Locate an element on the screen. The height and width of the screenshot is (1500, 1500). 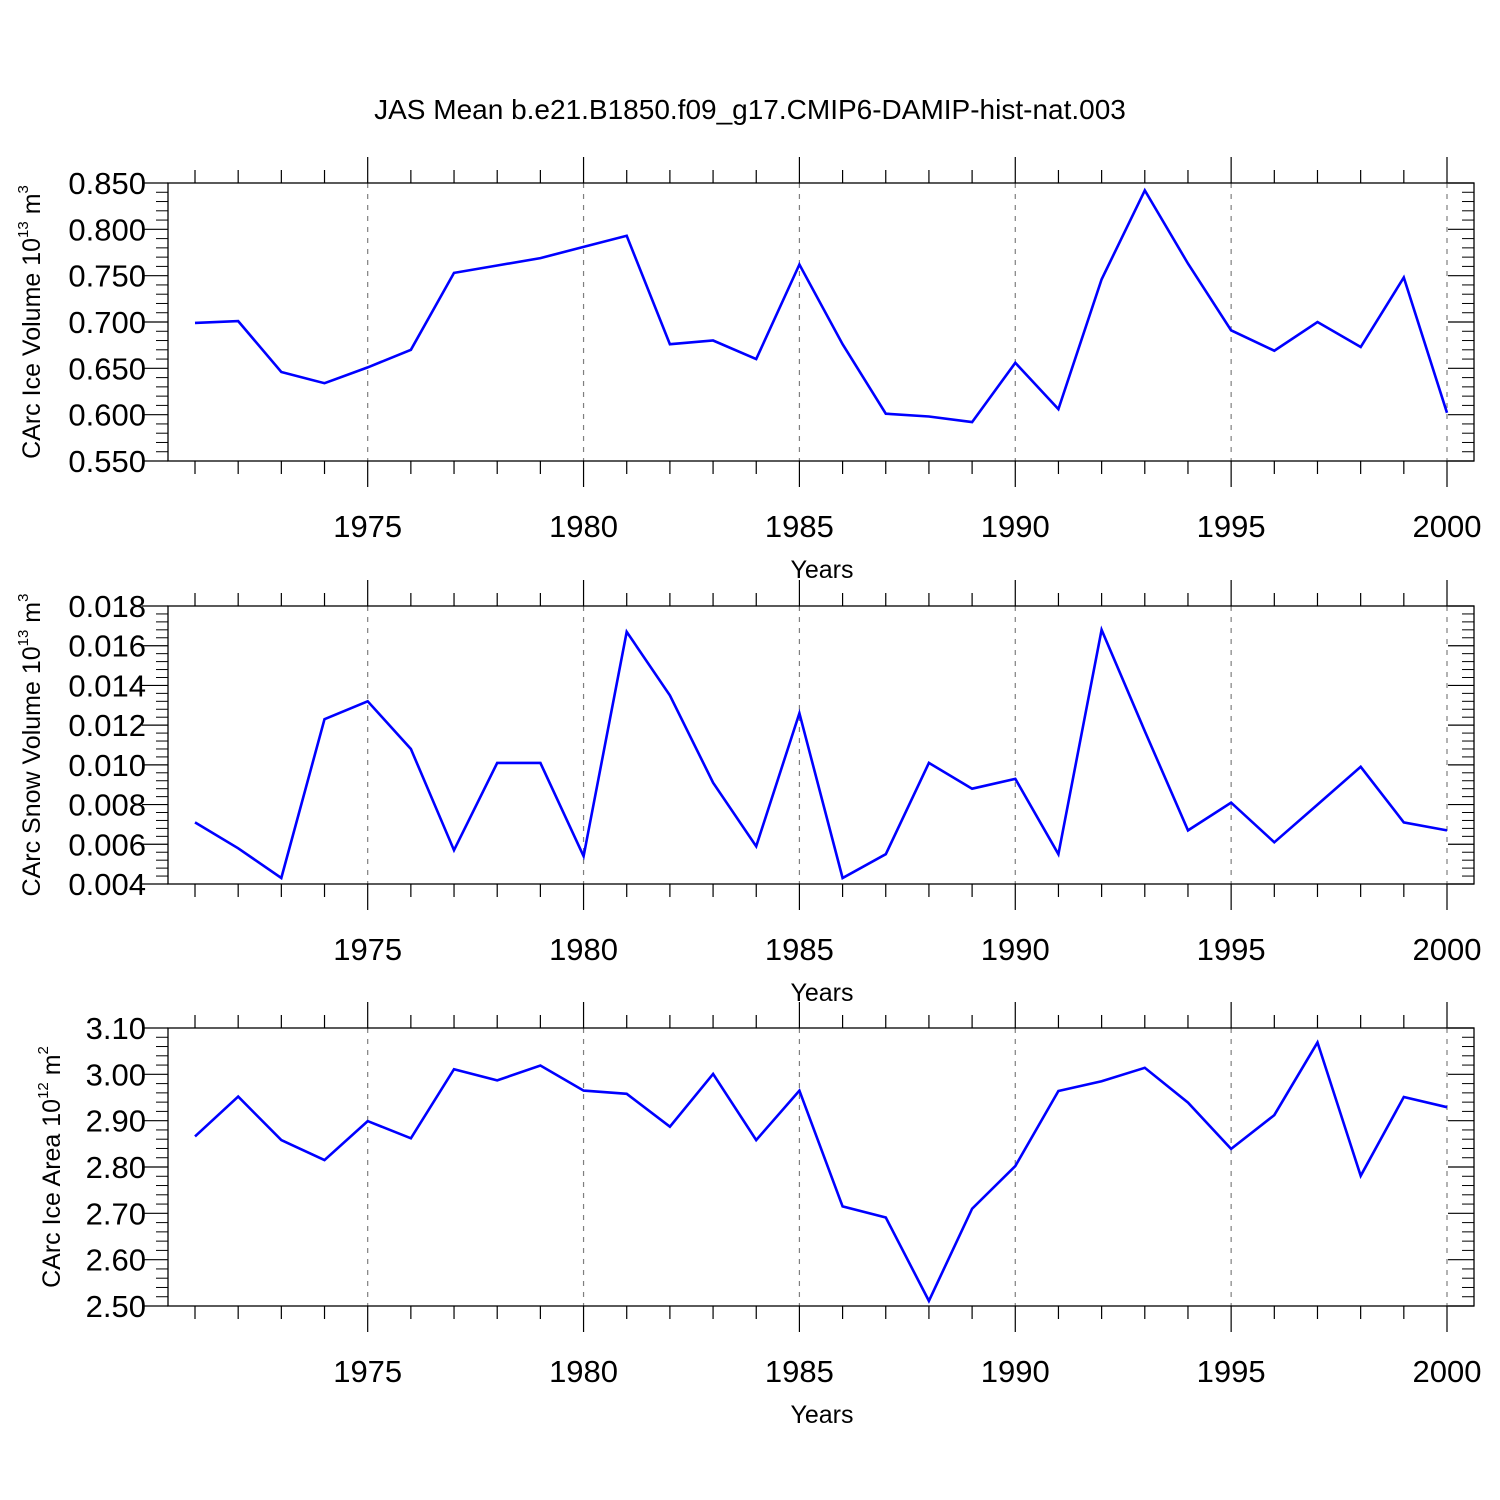
ice-volume-y-tick-label: 0.700 is located at coordinates (107, 322).